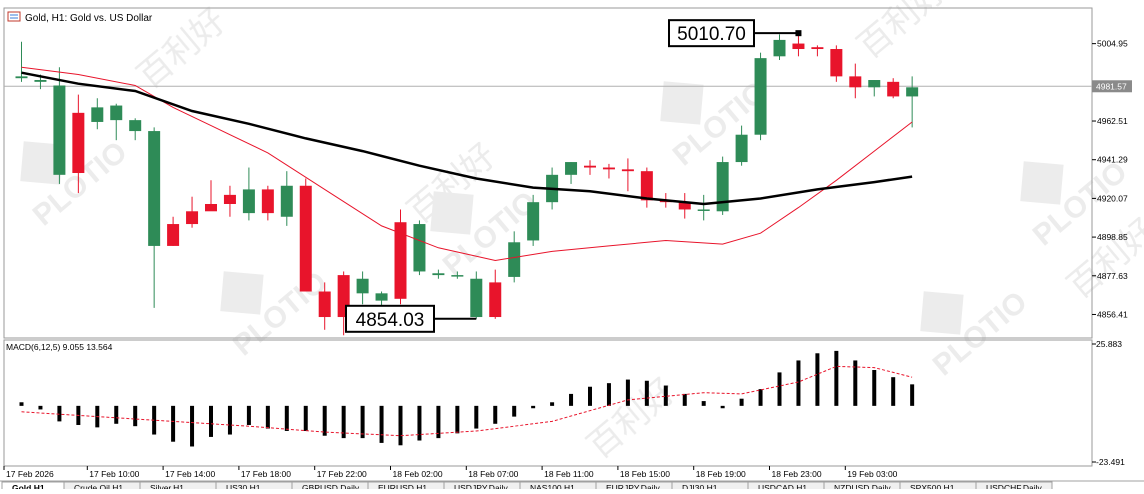 The image size is (1144, 494). I want to click on tab-5: EURUSD,H1, so click(406, 487).